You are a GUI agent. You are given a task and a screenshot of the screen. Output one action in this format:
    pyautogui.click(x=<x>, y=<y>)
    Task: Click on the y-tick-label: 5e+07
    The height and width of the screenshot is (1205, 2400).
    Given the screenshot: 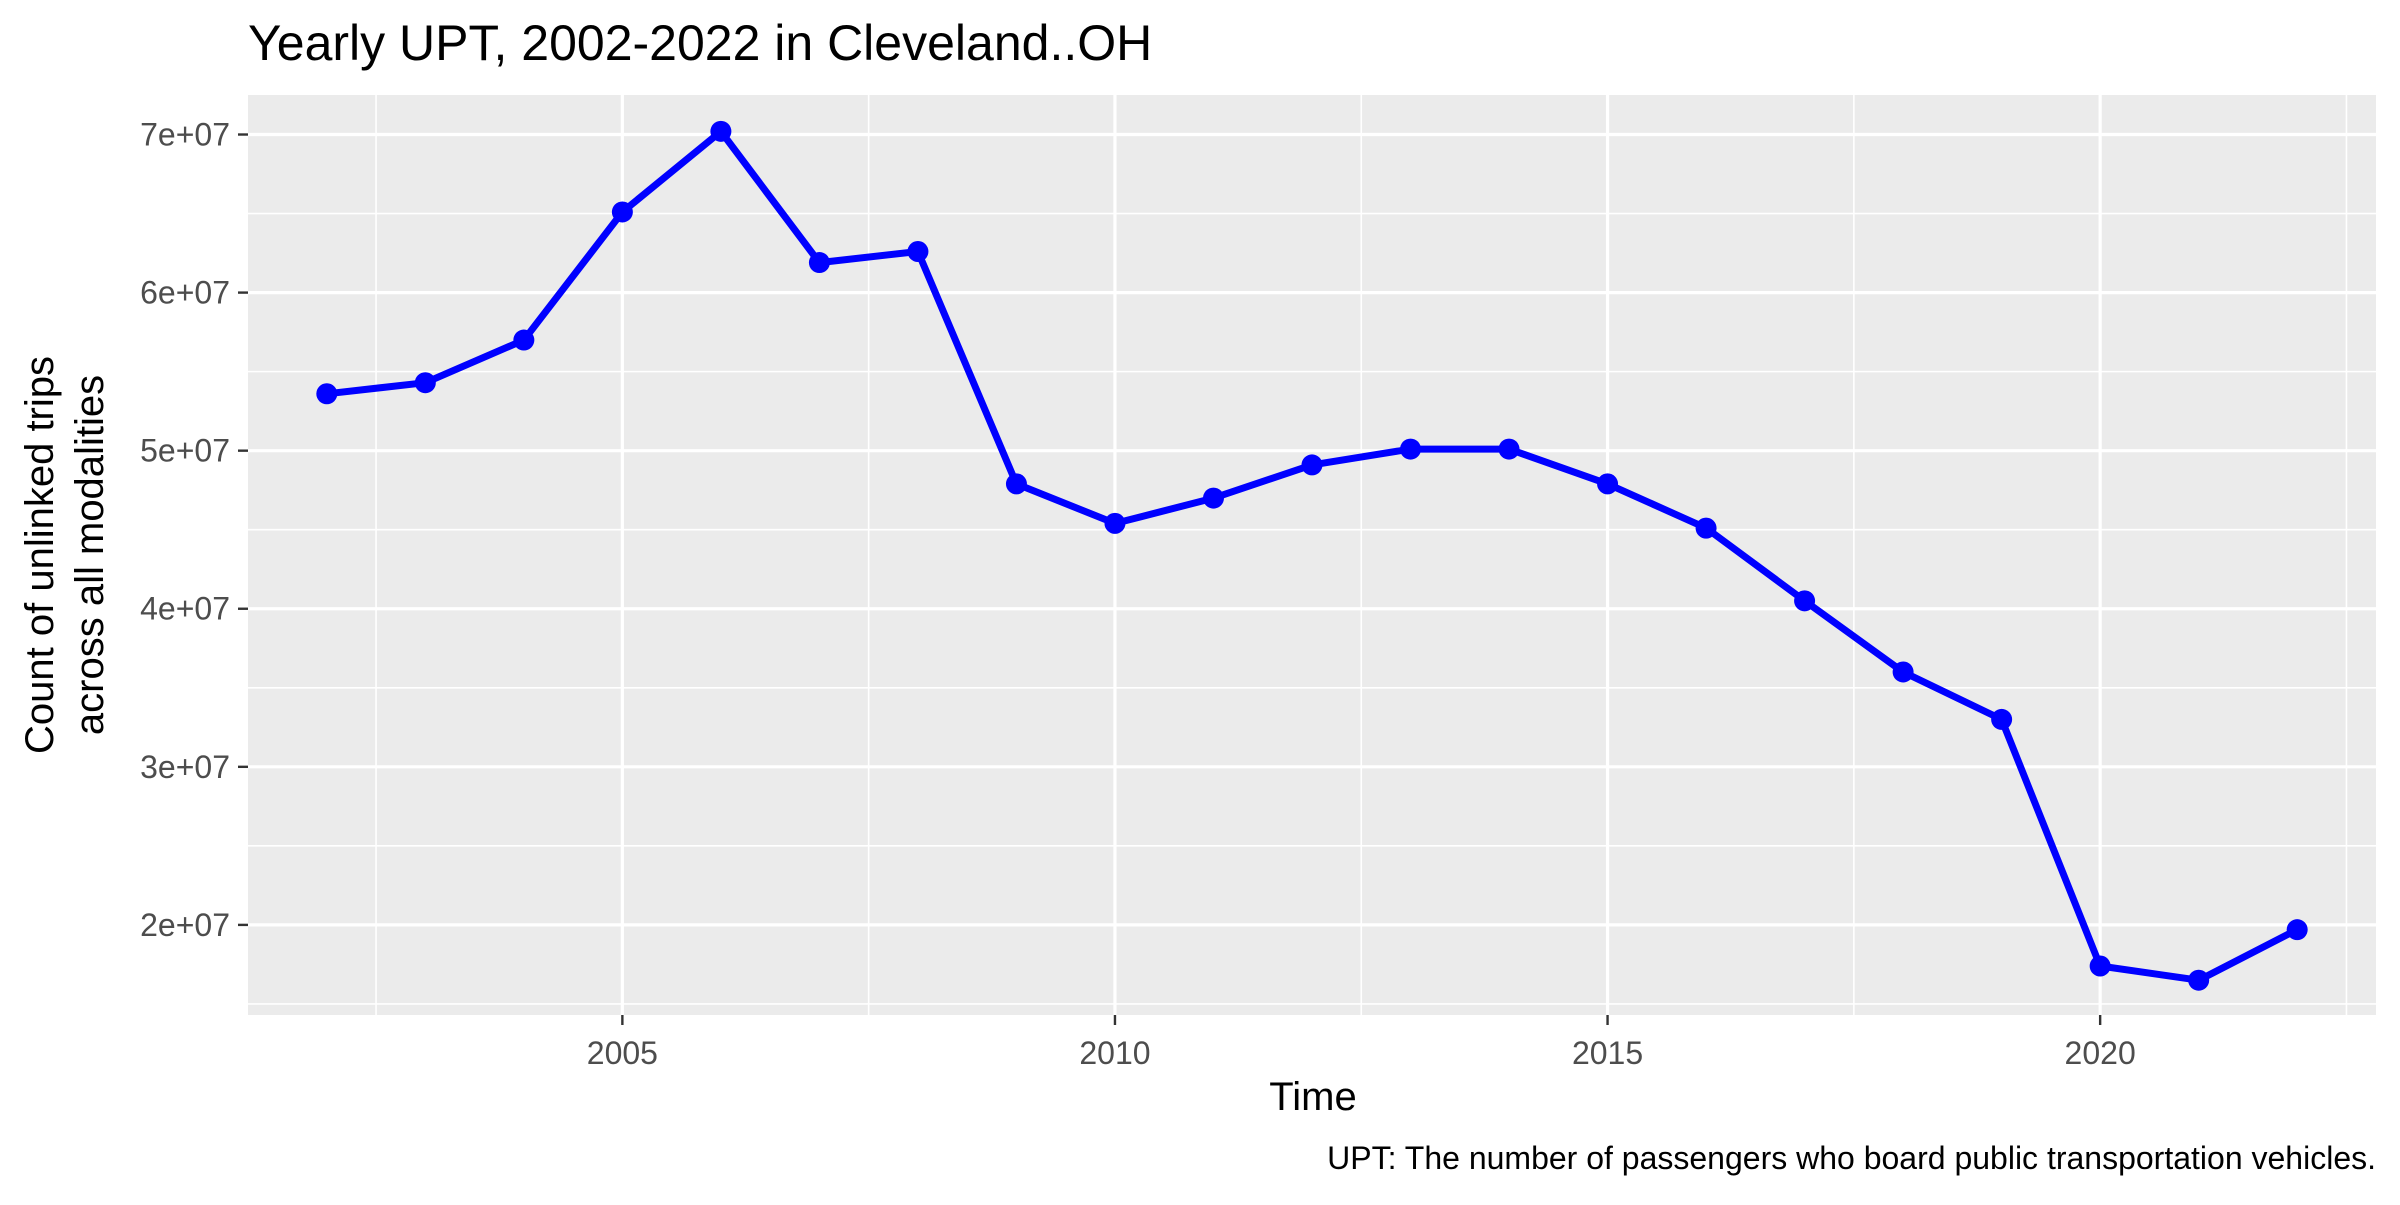 What is the action you would take?
    pyautogui.click(x=185, y=451)
    